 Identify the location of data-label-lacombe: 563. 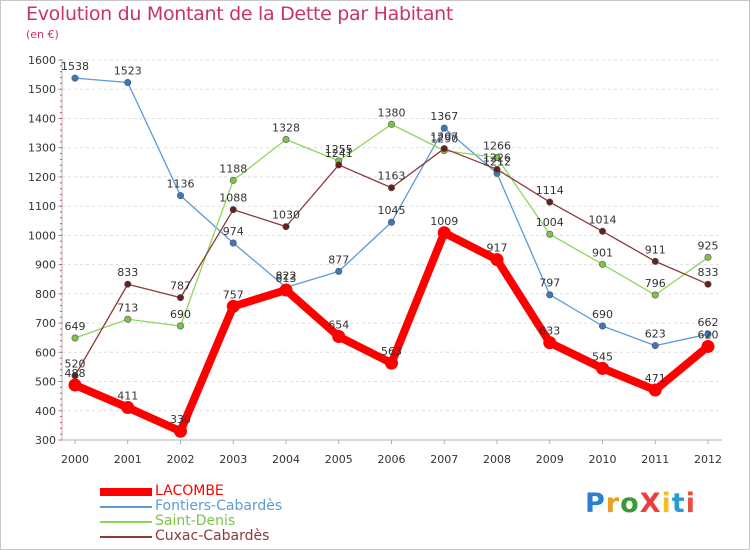
(391, 351).